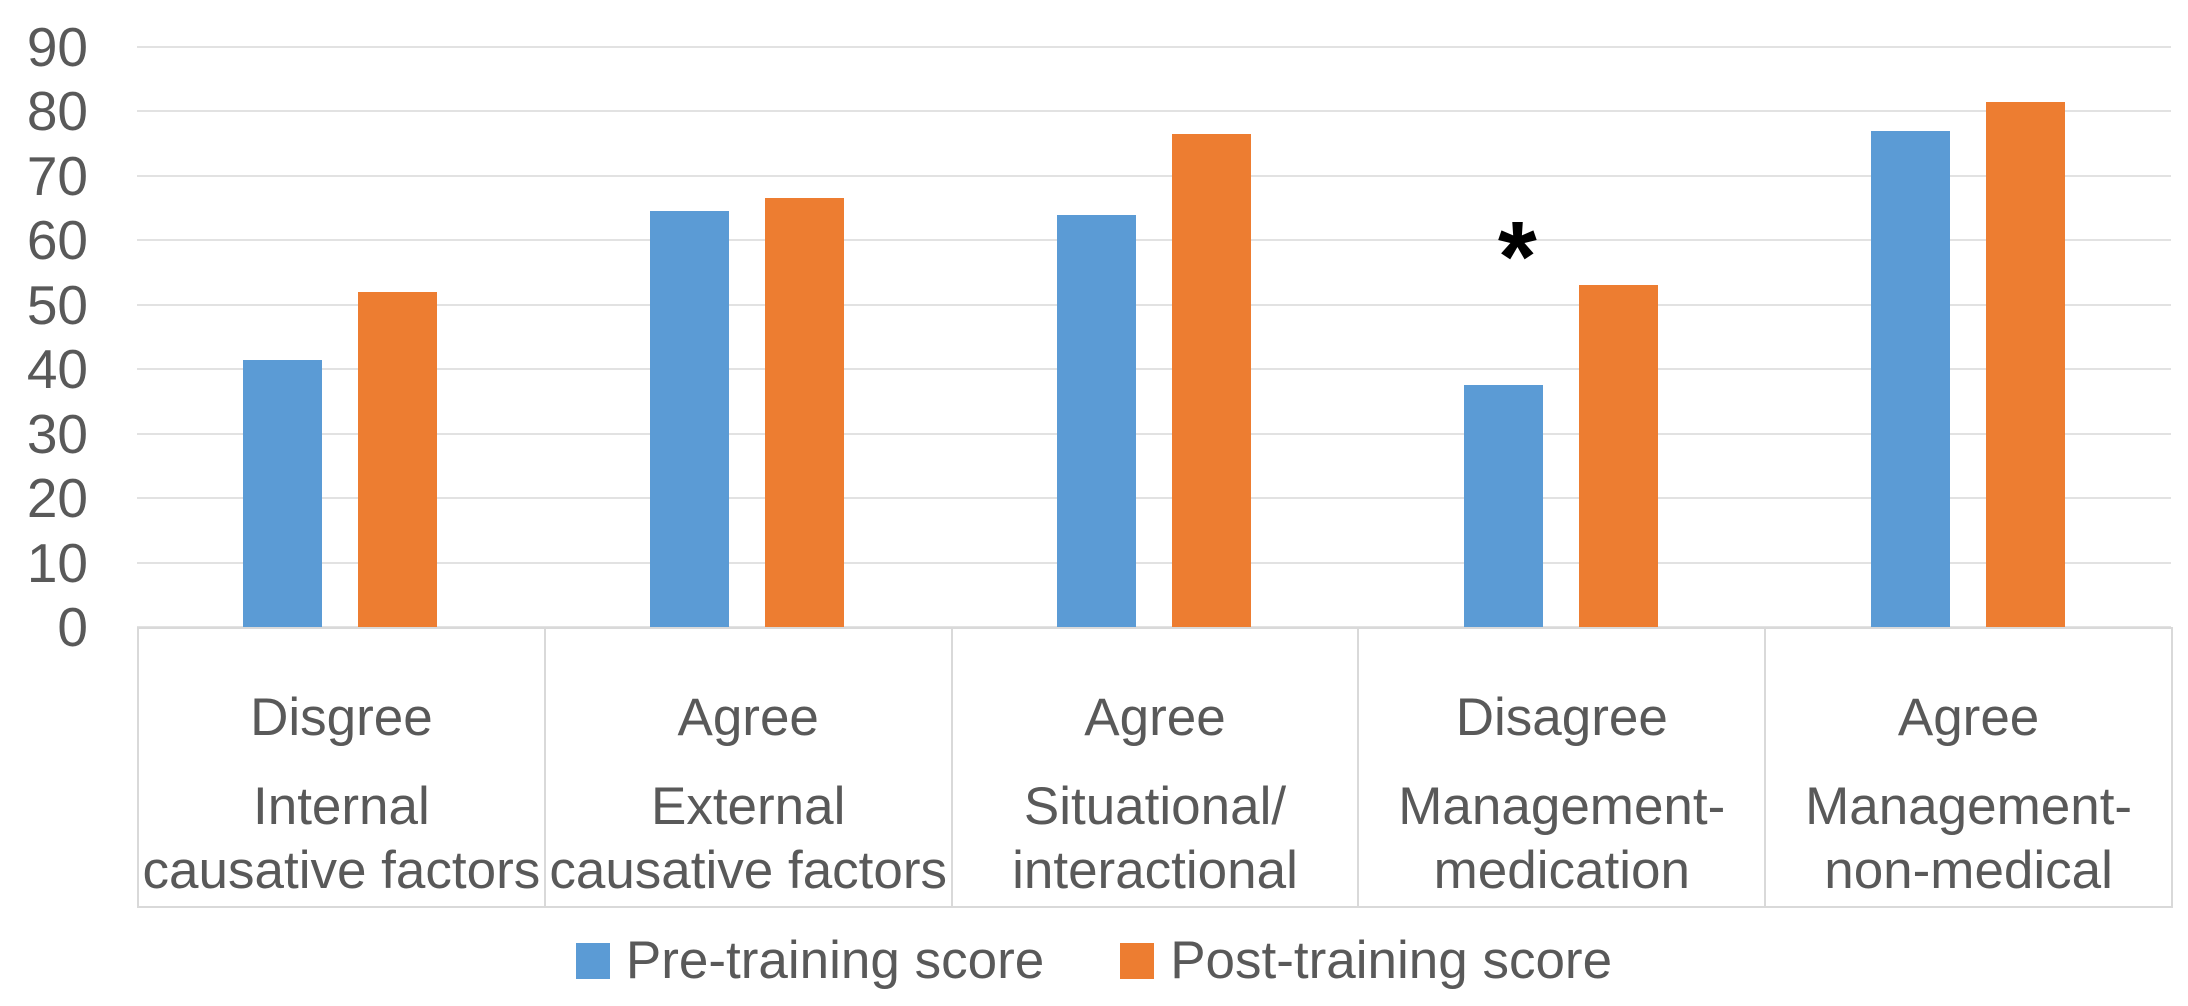  Describe the element at coordinates (1517, 257) in the screenshot. I see `significance-asterisk: *` at that location.